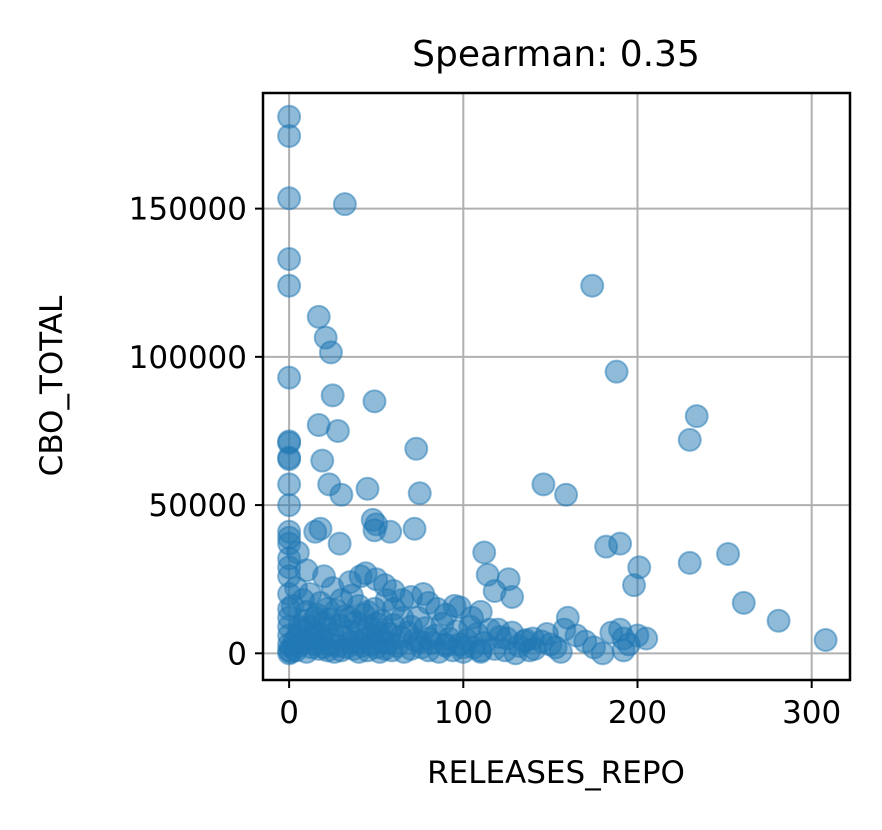 This screenshot has height=830, width=882. I want to click on x-tick-label: 300, so click(811, 713).